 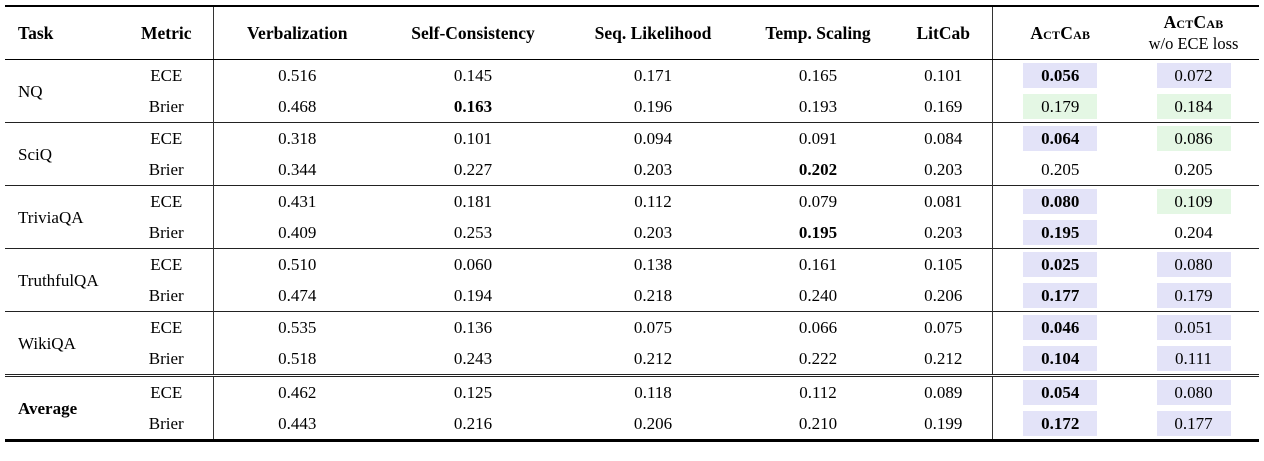 I want to click on value-cell-self-consistency: 0.227, so click(x=473, y=170).